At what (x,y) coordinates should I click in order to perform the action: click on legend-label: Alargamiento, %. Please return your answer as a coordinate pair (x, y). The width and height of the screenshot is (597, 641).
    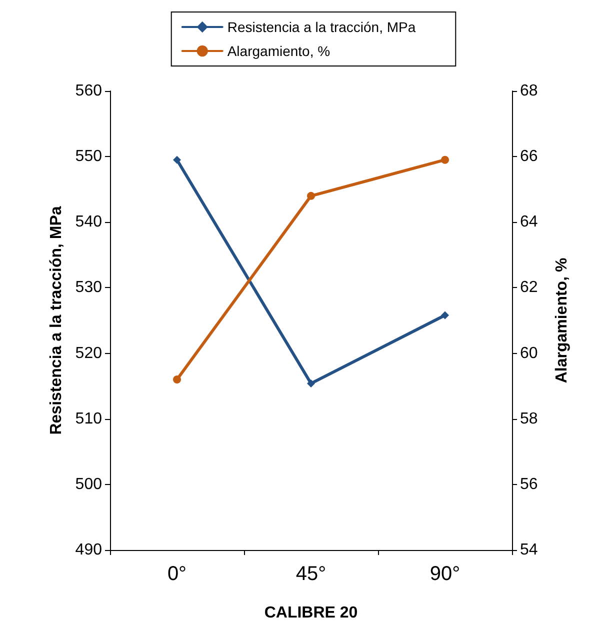
    Looking at the image, I should click on (278, 51).